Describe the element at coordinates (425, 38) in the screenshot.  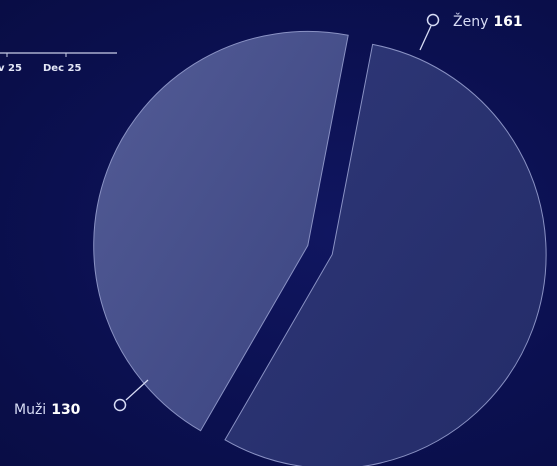
I see `leader-line-zeny` at that location.